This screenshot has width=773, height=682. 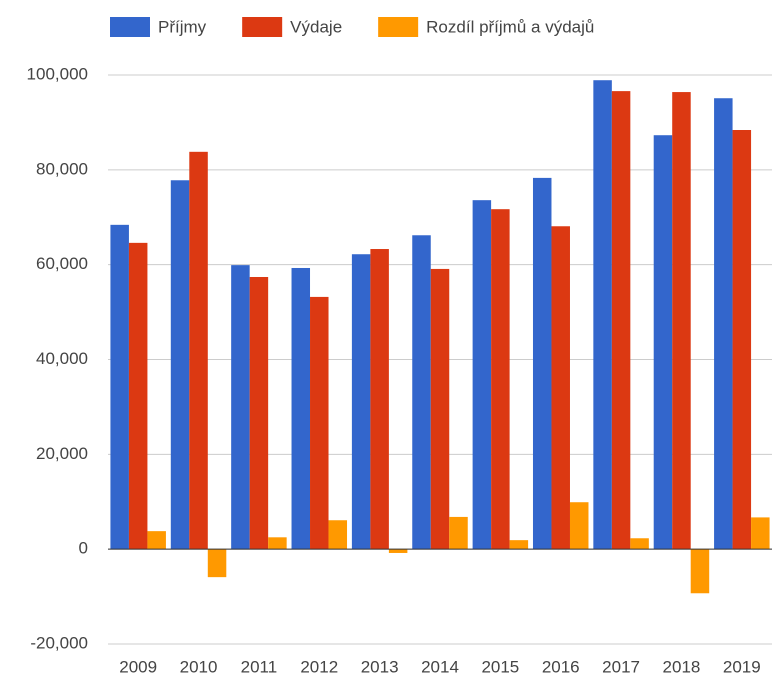 What do you see at coordinates (259, 666) in the screenshot?
I see `x-tick-label: 2011` at bounding box center [259, 666].